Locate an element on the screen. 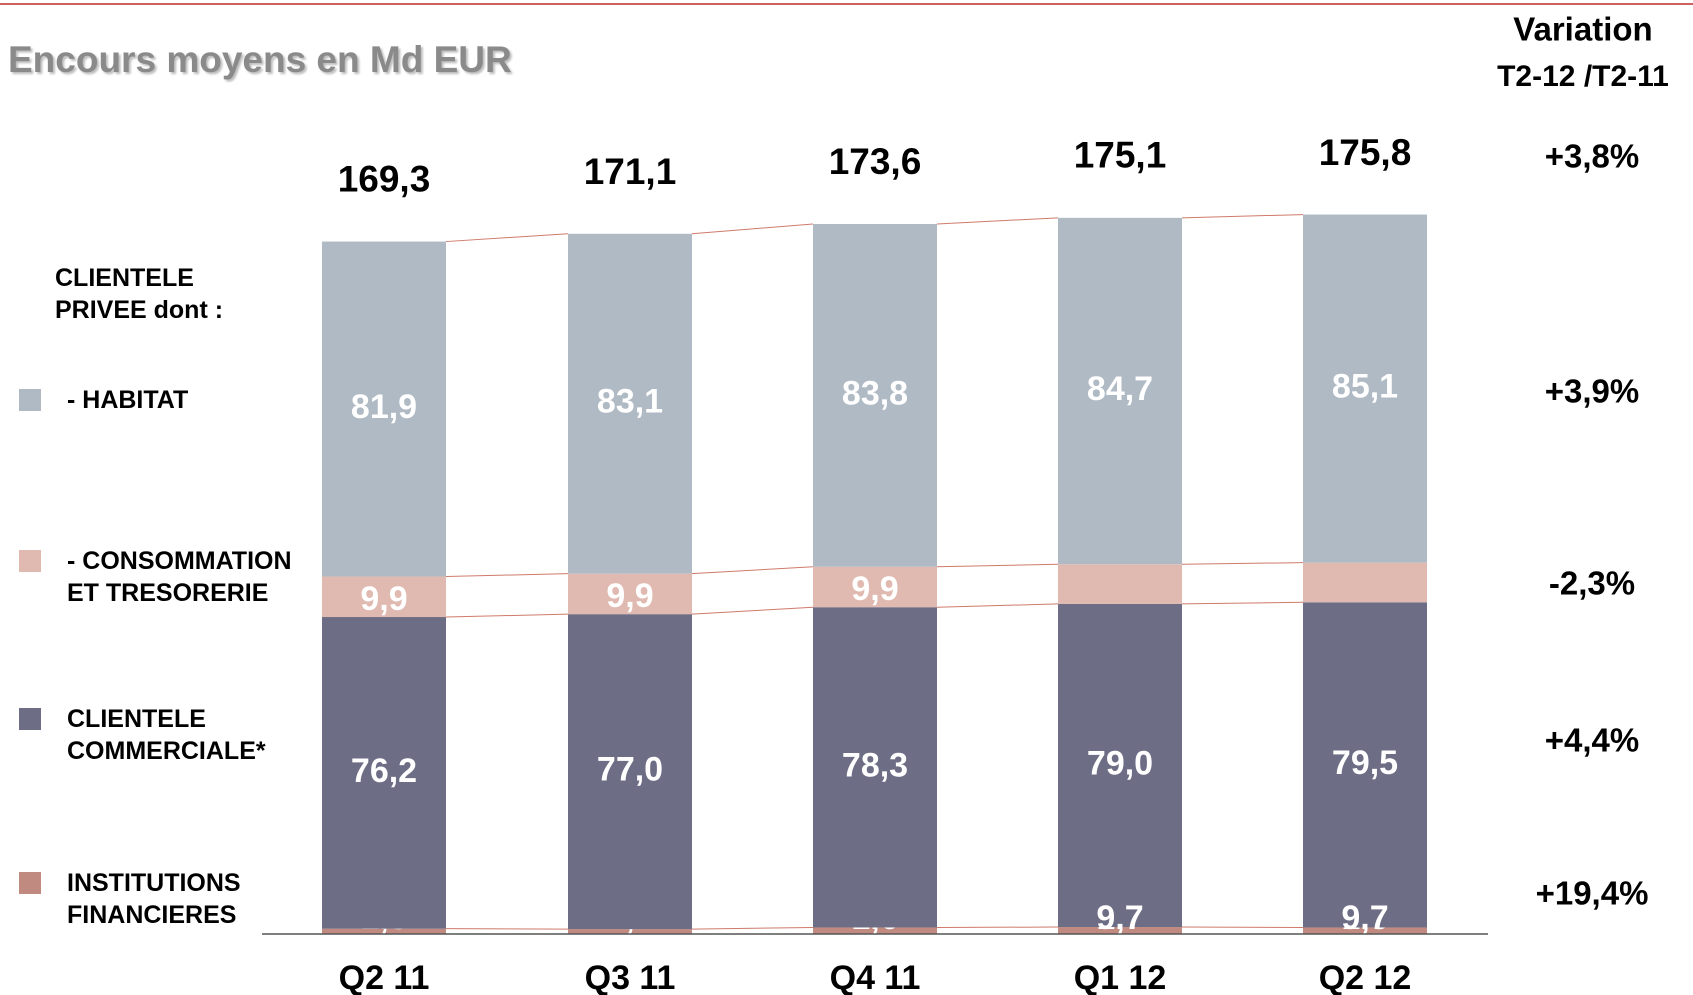 The image size is (1693, 995). total-label: 173,6 is located at coordinates (875, 161).